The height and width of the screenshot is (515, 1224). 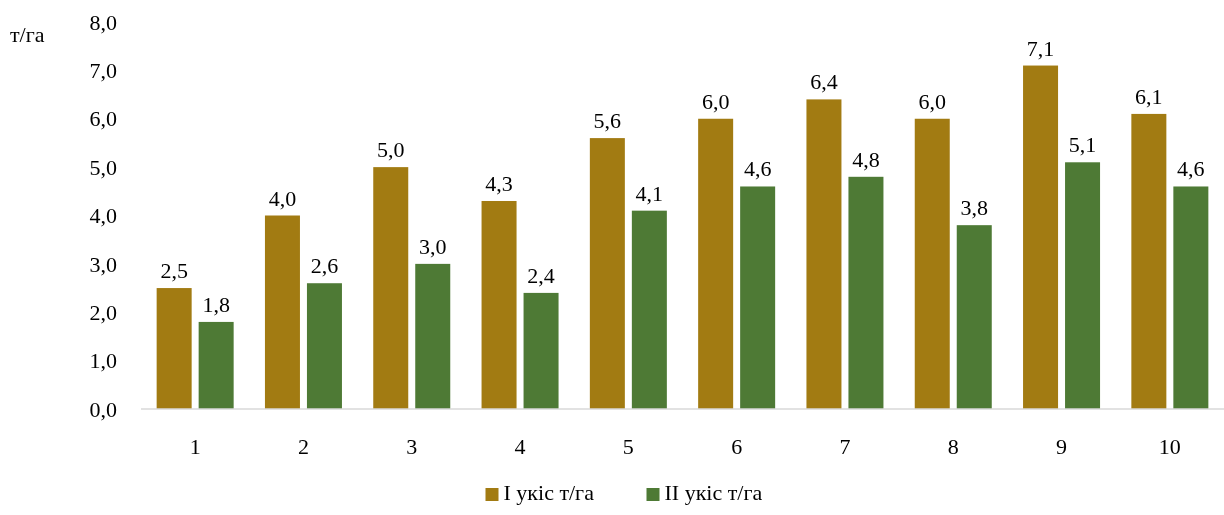 I want to click on x-tick-label: 7, so click(x=845, y=446).